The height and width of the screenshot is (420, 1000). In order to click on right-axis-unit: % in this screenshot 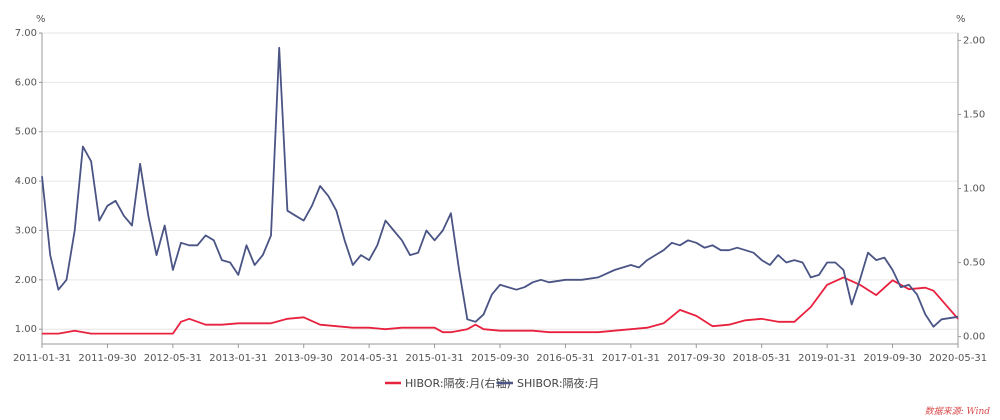, I will do `click(961, 19)`.